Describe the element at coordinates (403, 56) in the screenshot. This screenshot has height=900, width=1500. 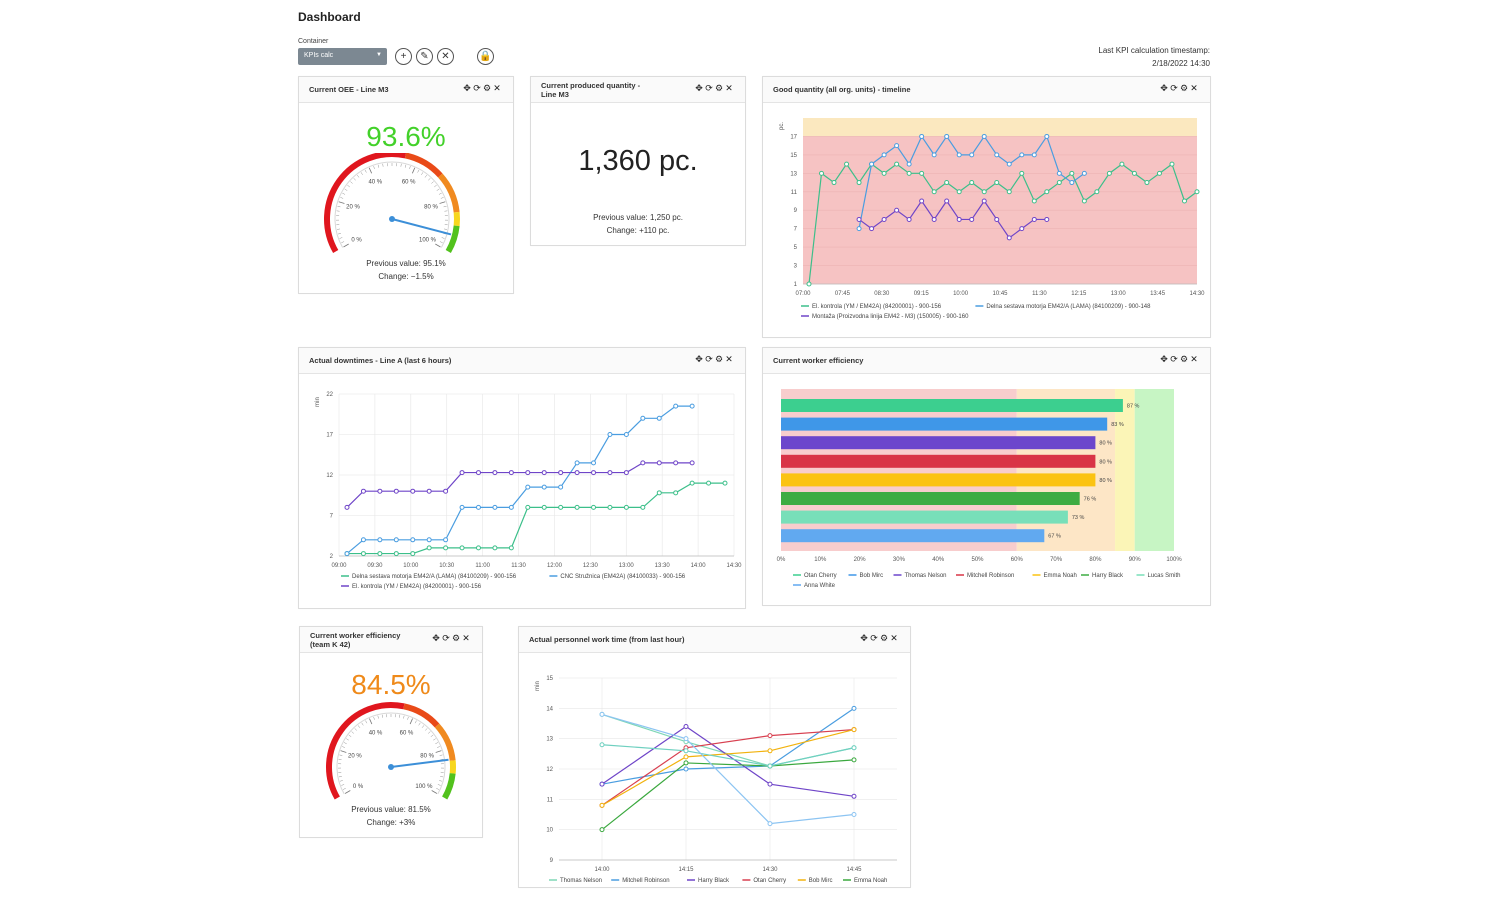
I see `add-icon: +` at that location.